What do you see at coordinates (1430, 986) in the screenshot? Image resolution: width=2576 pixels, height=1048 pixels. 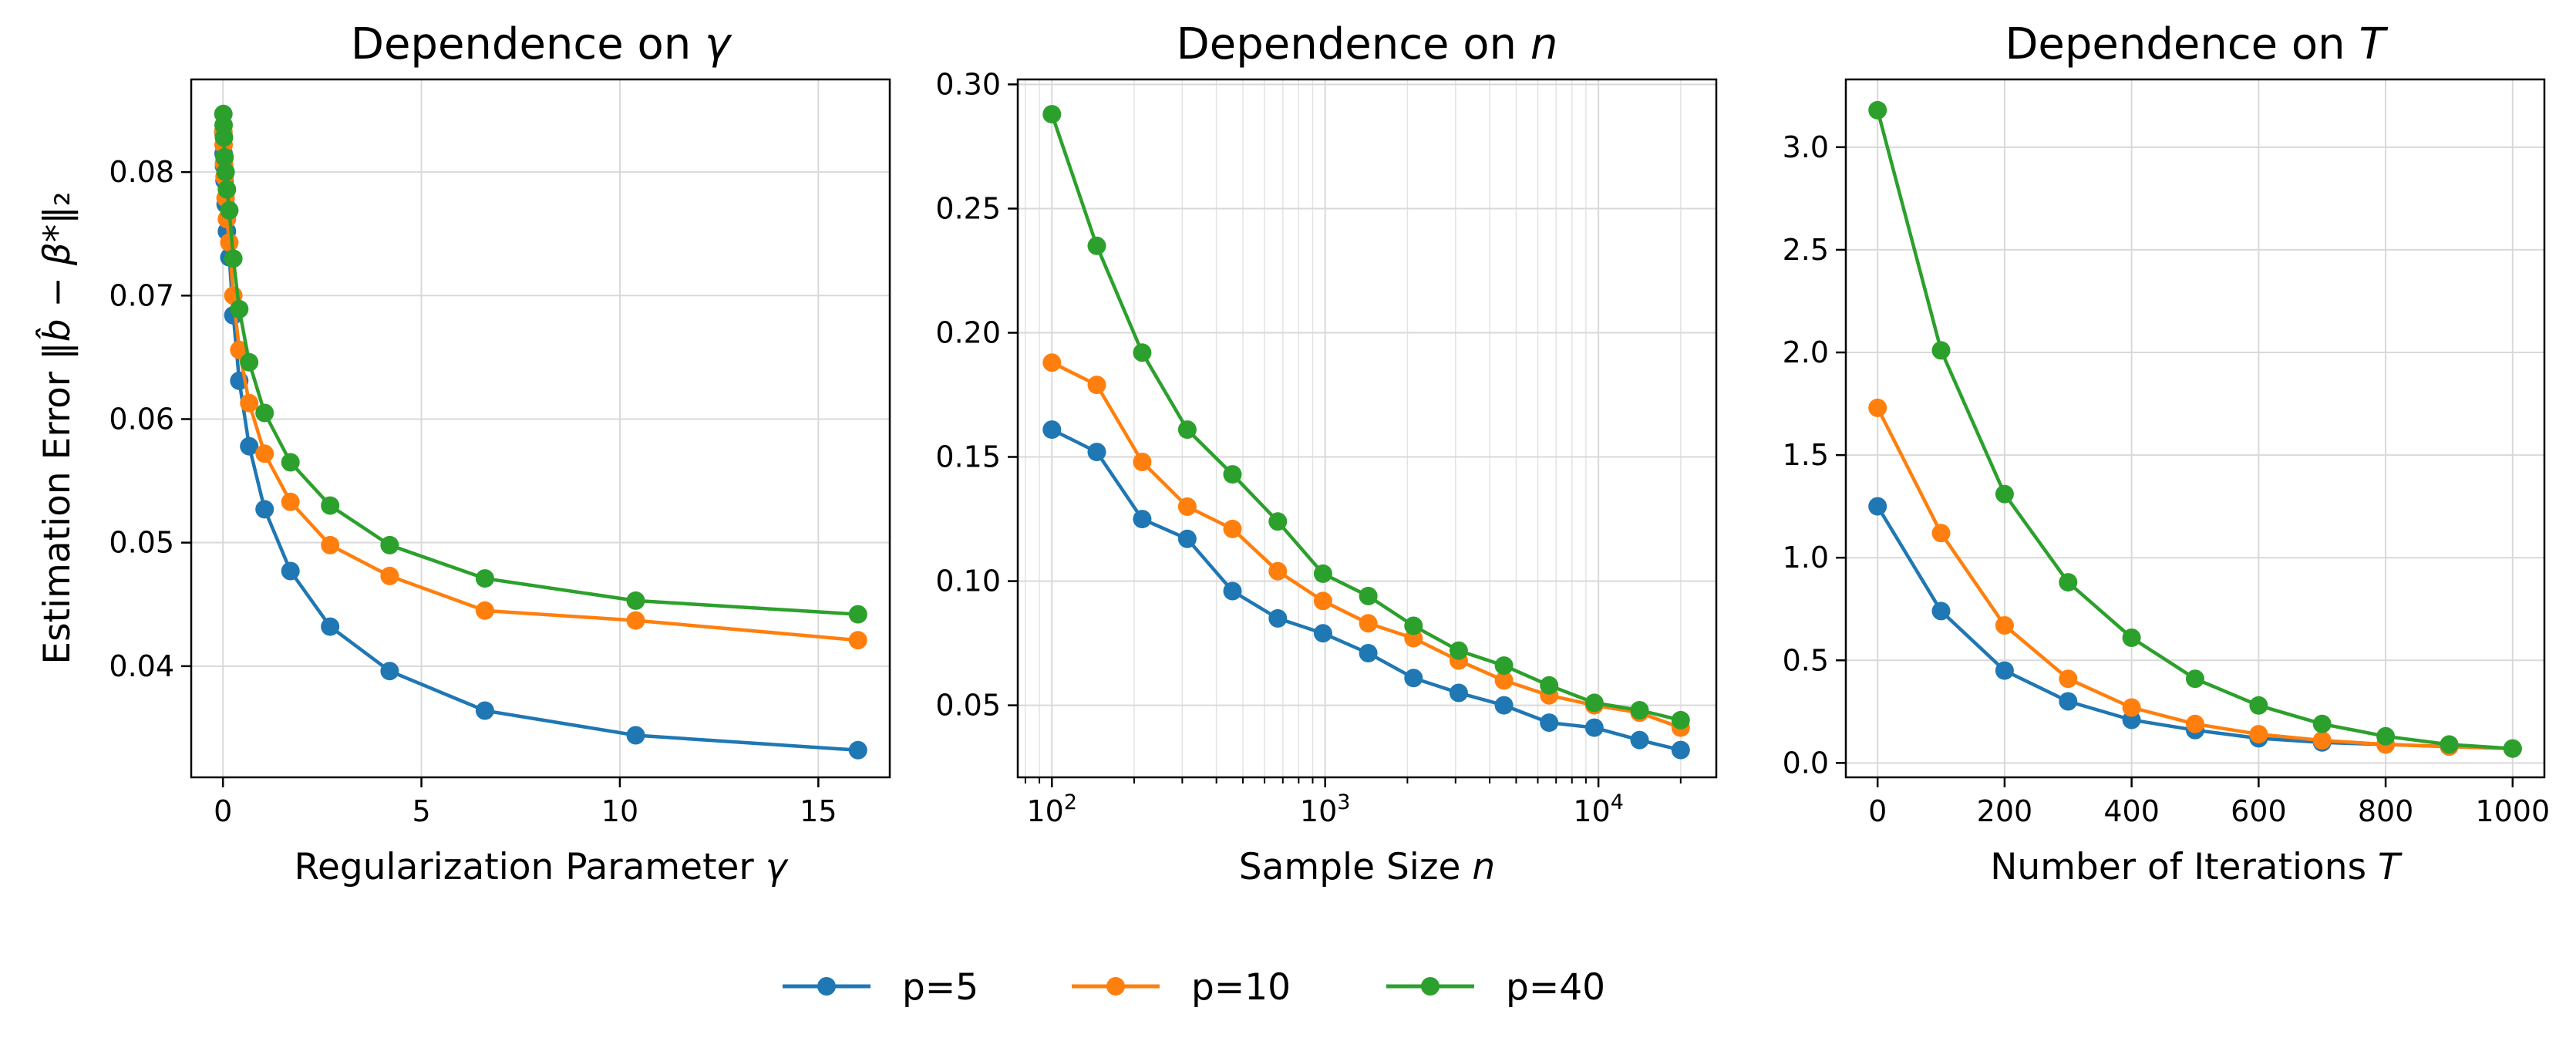 I see `legend-marker-p40` at bounding box center [1430, 986].